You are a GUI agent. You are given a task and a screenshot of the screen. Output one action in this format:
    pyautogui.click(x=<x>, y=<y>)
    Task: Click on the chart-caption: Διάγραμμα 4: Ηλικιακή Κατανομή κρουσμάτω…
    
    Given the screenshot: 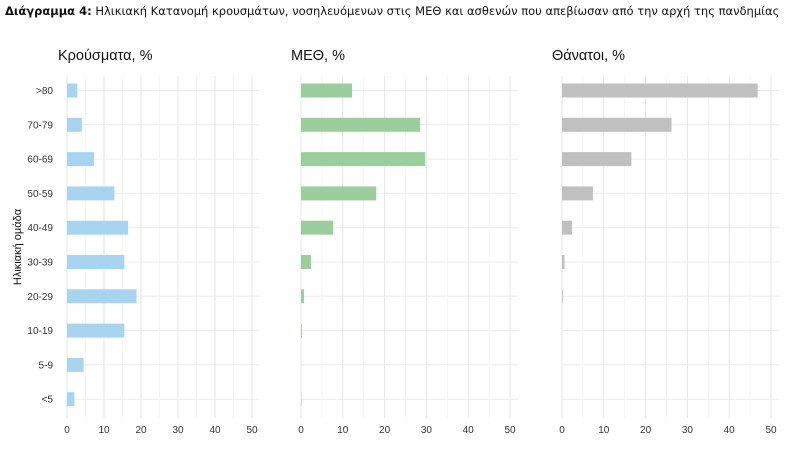 What is the action you would take?
    pyautogui.click(x=392, y=11)
    